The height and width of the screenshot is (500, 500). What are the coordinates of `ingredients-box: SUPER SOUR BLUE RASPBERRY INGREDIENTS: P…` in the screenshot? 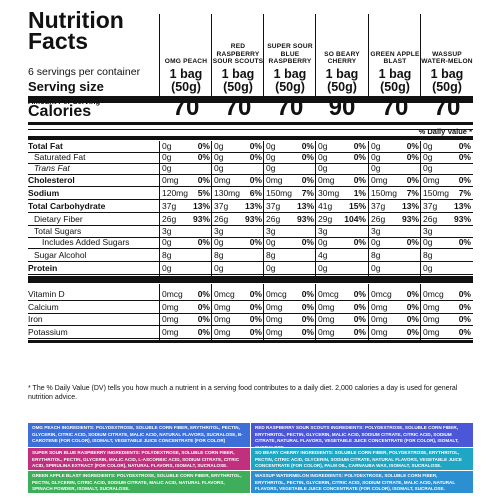 It's located at (139, 459).